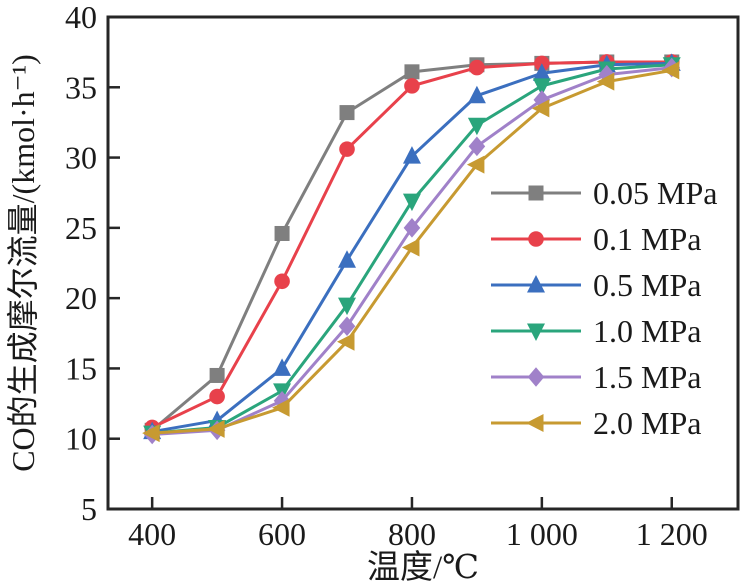  Describe the element at coordinates (672, 534) in the screenshot. I see `x-tick-label: 1 200` at that location.